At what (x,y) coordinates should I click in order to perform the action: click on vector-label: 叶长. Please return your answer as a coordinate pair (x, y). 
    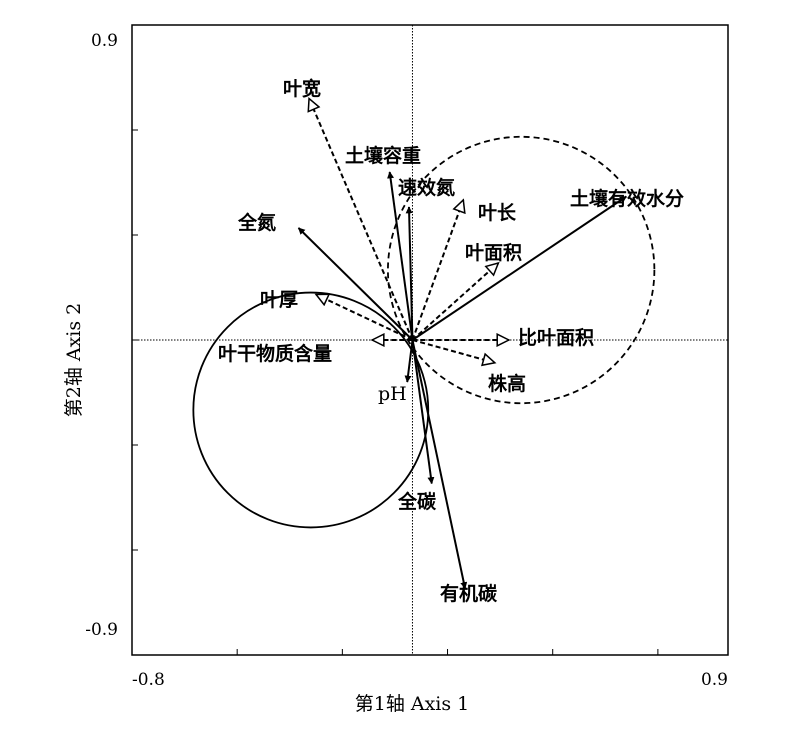
    Looking at the image, I should click on (497, 213).